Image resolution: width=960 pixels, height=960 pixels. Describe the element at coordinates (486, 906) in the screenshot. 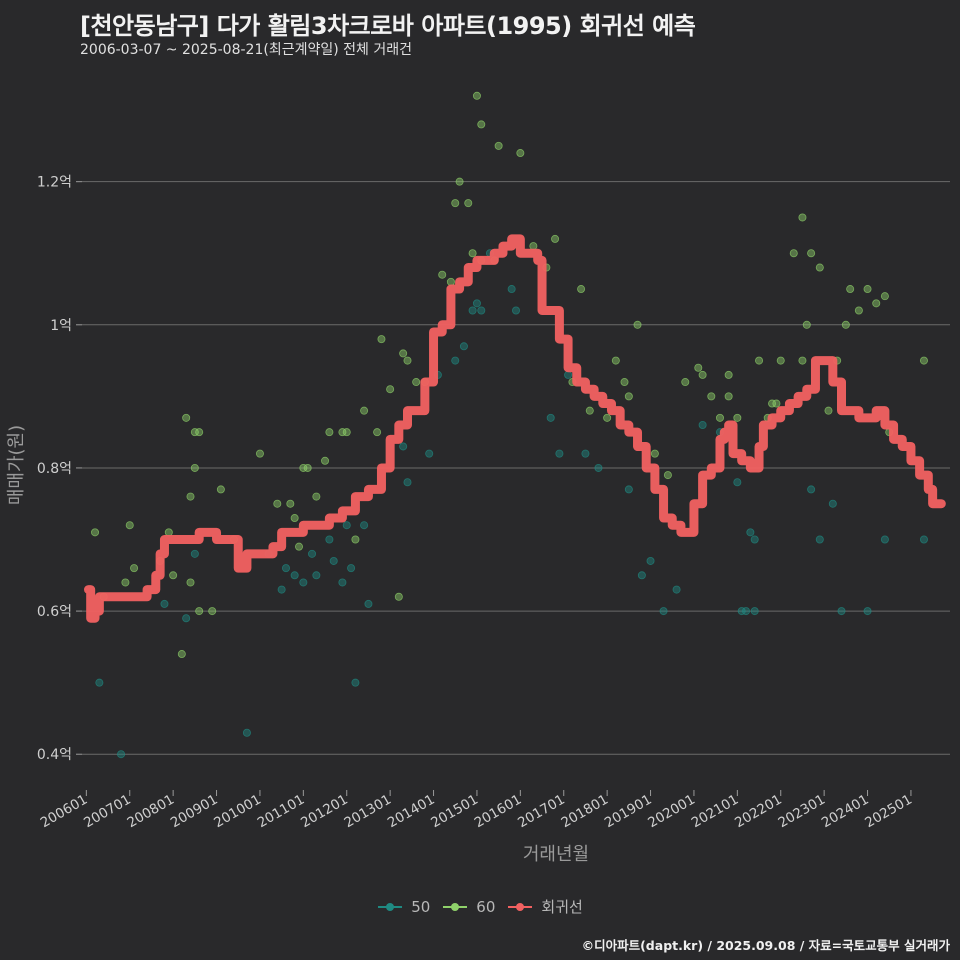

I see `legend-label-60: 60` at that location.